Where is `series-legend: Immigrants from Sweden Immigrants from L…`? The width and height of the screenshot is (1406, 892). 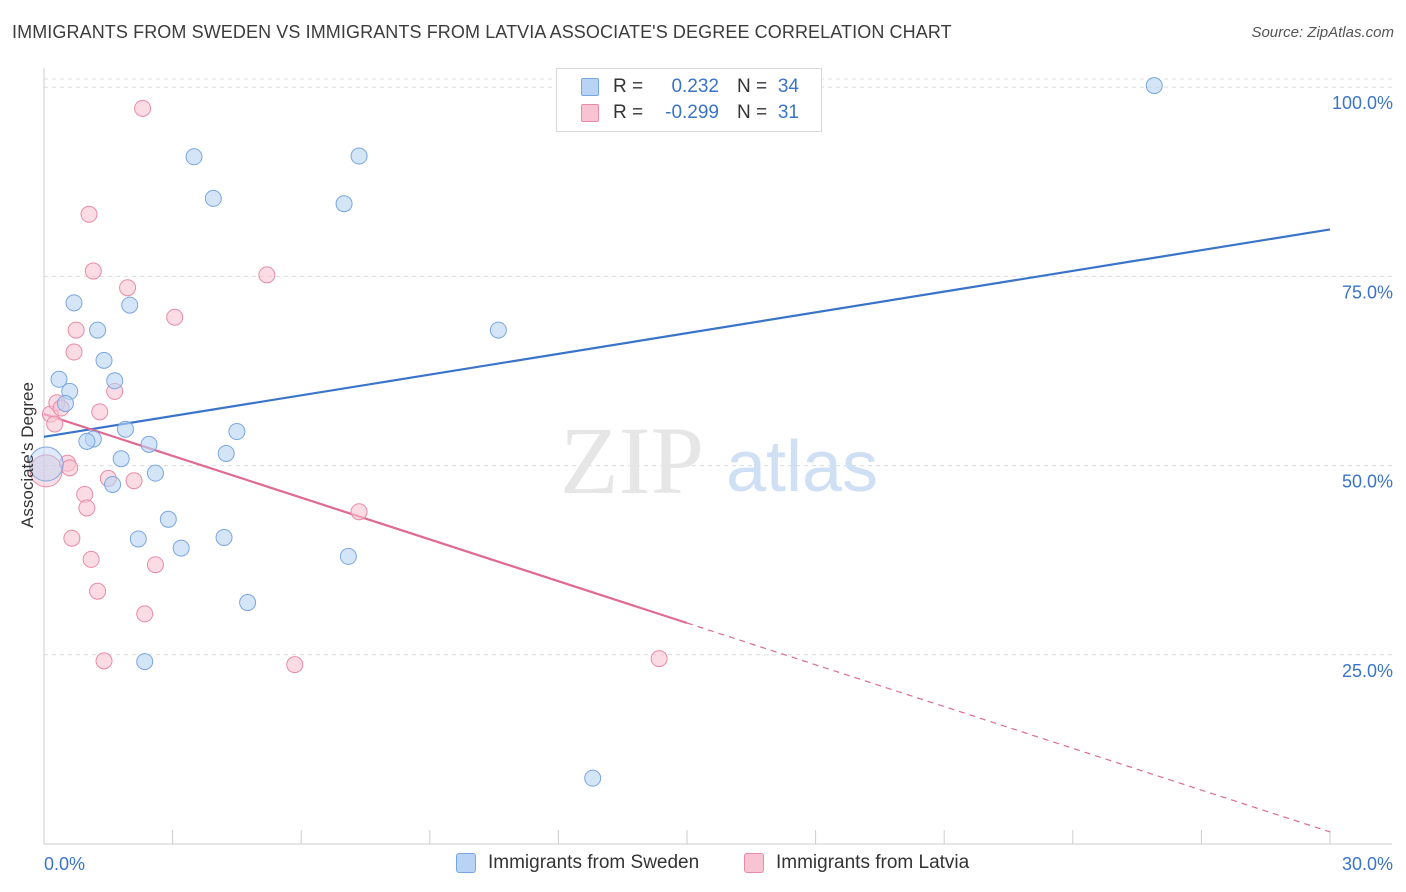
series-legend: Immigrants from Sweden Immigrants from L… is located at coordinates (703, 865).